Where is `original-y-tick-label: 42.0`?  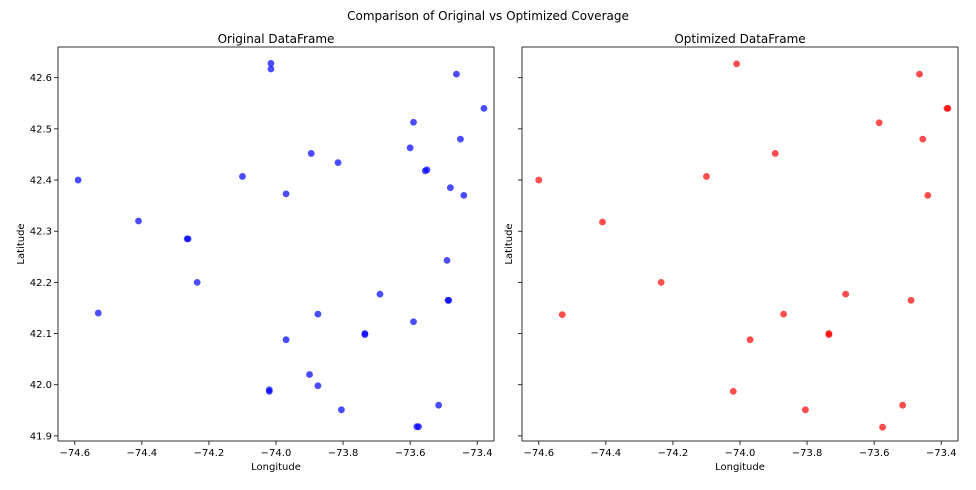 original-y-tick-label: 42.0 is located at coordinates (41, 385).